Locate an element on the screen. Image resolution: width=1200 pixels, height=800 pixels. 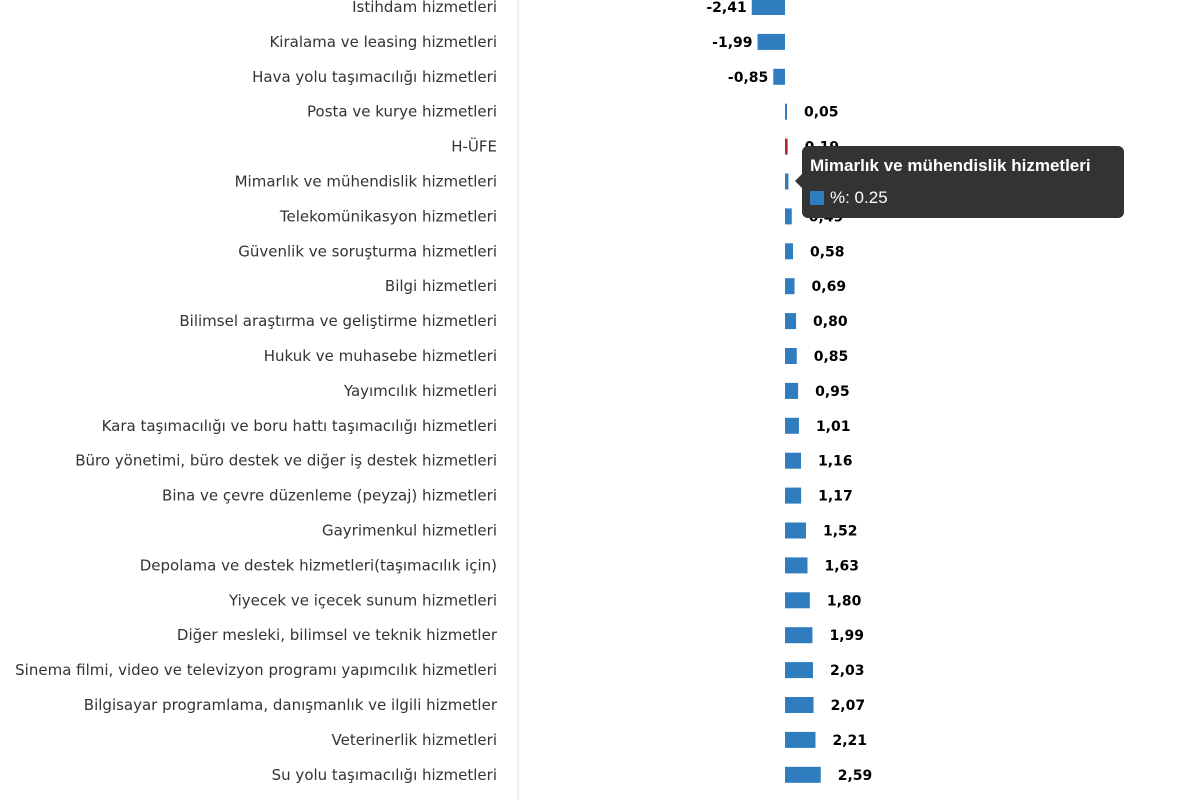
tooltip-series-row: %: 0.25 is located at coordinates (849, 198).